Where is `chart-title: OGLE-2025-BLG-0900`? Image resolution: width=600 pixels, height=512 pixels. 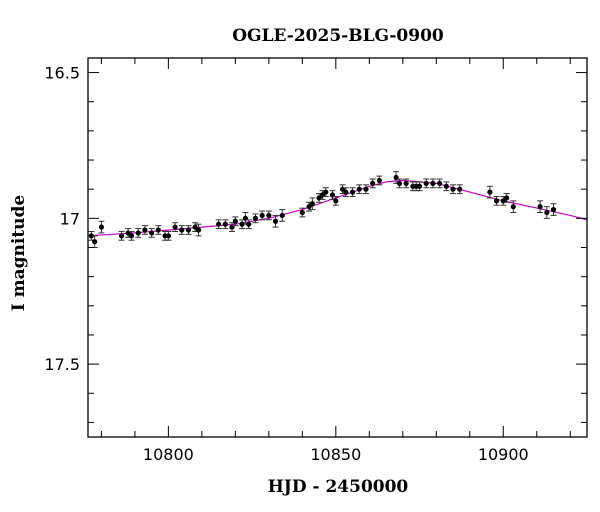 chart-title: OGLE-2025-BLG-0900 is located at coordinates (338, 36).